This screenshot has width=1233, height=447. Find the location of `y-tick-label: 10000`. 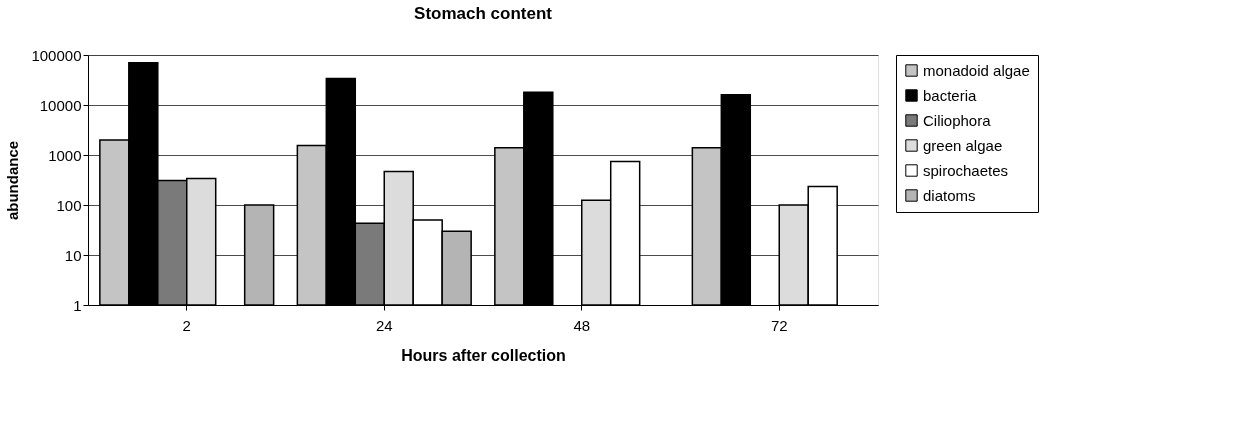

y-tick-label: 10000 is located at coordinates (60, 105).